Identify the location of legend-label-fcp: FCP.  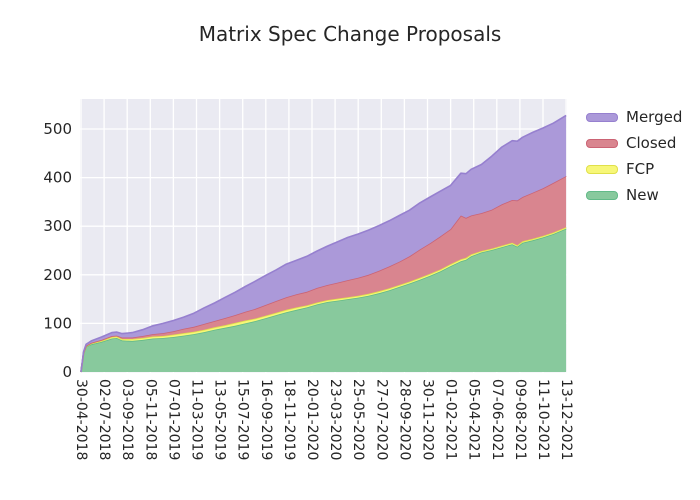
(640, 169).